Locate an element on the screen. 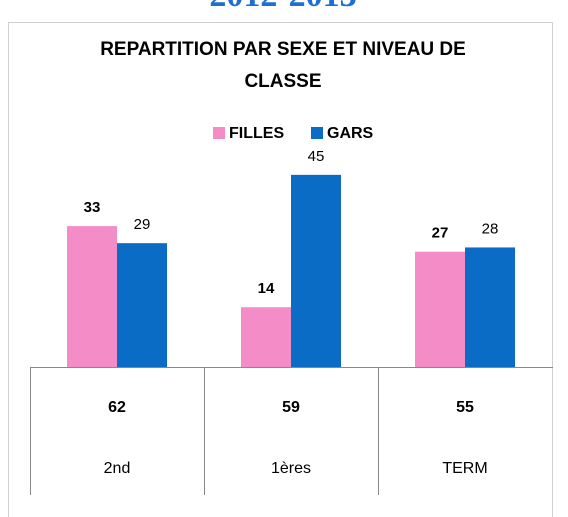 The width and height of the screenshot is (568, 517). category-label: 1ères is located at coordinates (291, 468).